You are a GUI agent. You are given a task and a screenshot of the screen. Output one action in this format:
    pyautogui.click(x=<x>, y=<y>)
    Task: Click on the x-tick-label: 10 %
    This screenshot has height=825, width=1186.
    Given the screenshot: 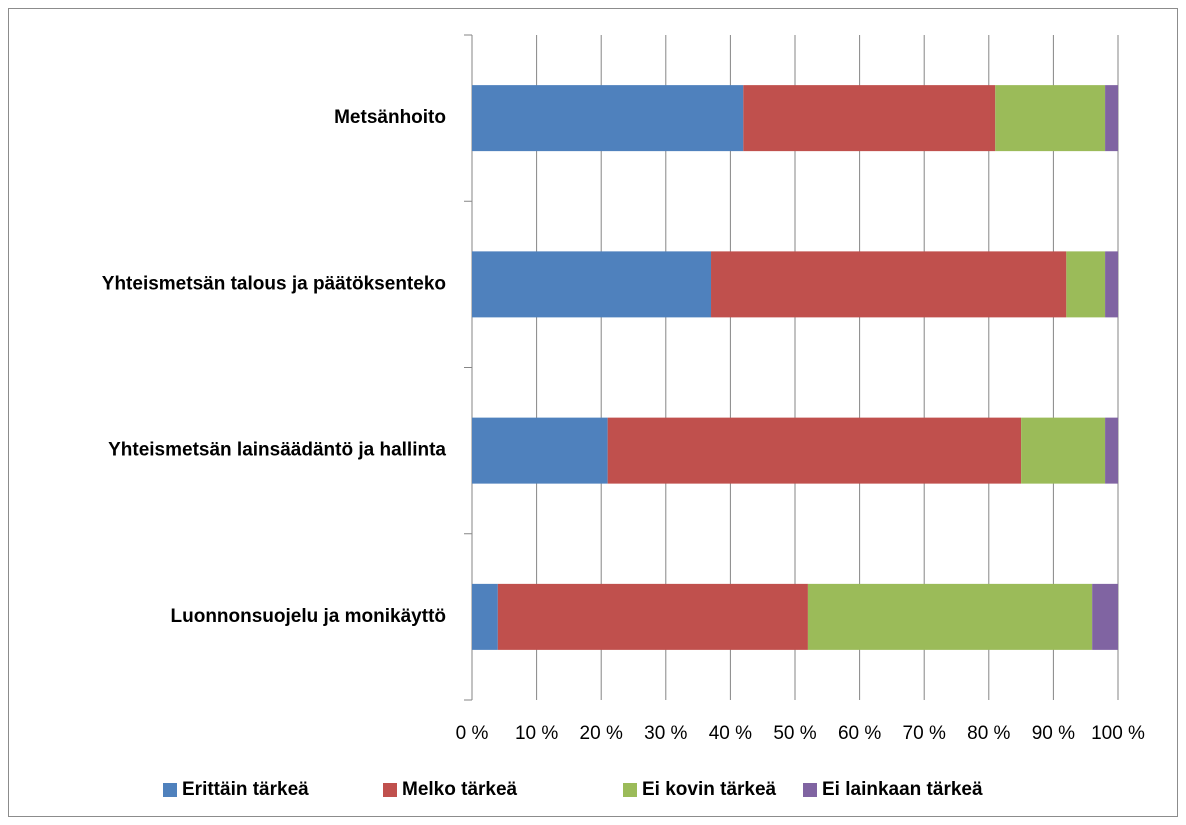 What is the action you would take?
    pyautogui.click(x=536, y=733)
    